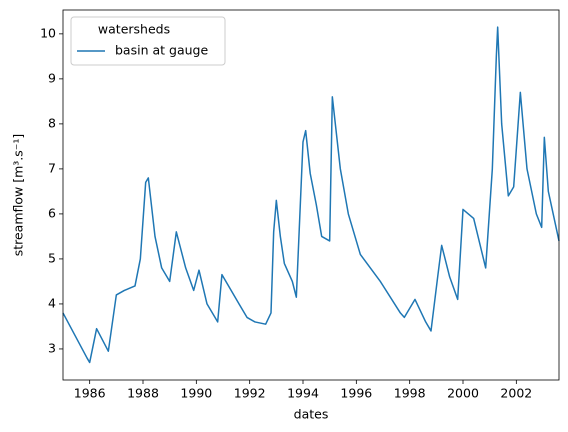  What do you see at coordinates (463, 393) in the screenshot?
I see `x-tick-label: 2000` at bounding box center [463, 393].